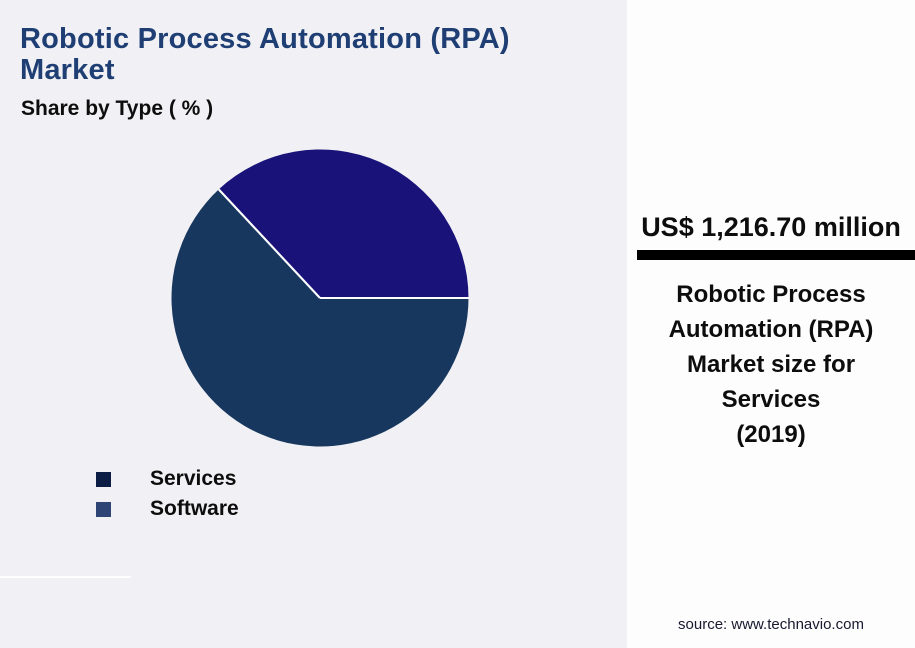 The height and width of the screenshot is (648, 915). What do you see at coordinates (117, 108) in the screenshot?
I see `chart-subtitle: Share by Type ( % )` at bounding box center [117, 108].